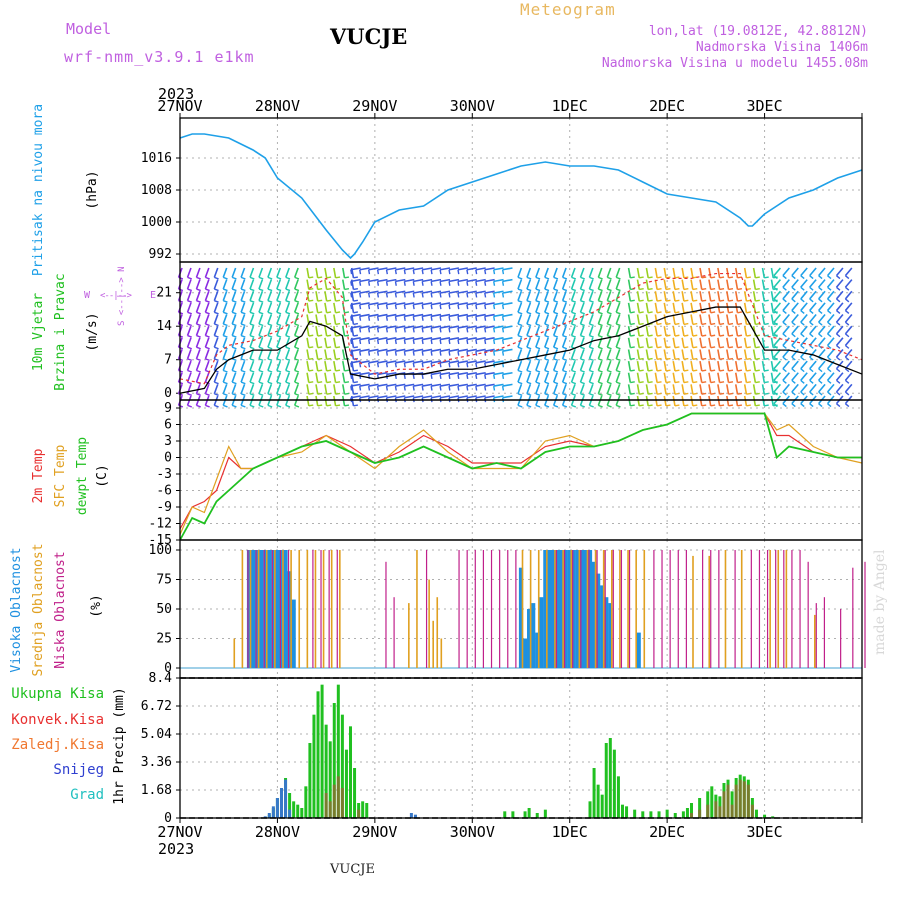  I want to click on temperature-ytick-label: -3, so click(164, 474).